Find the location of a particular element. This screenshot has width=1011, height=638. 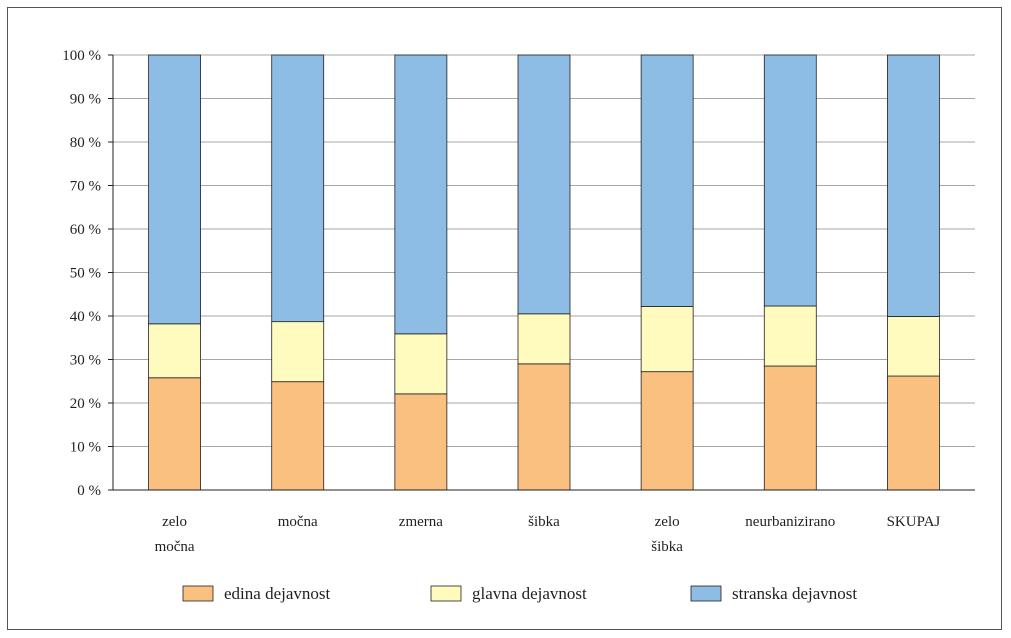

legend-label: glavna dejavnost is located at coordinates (529, 593).